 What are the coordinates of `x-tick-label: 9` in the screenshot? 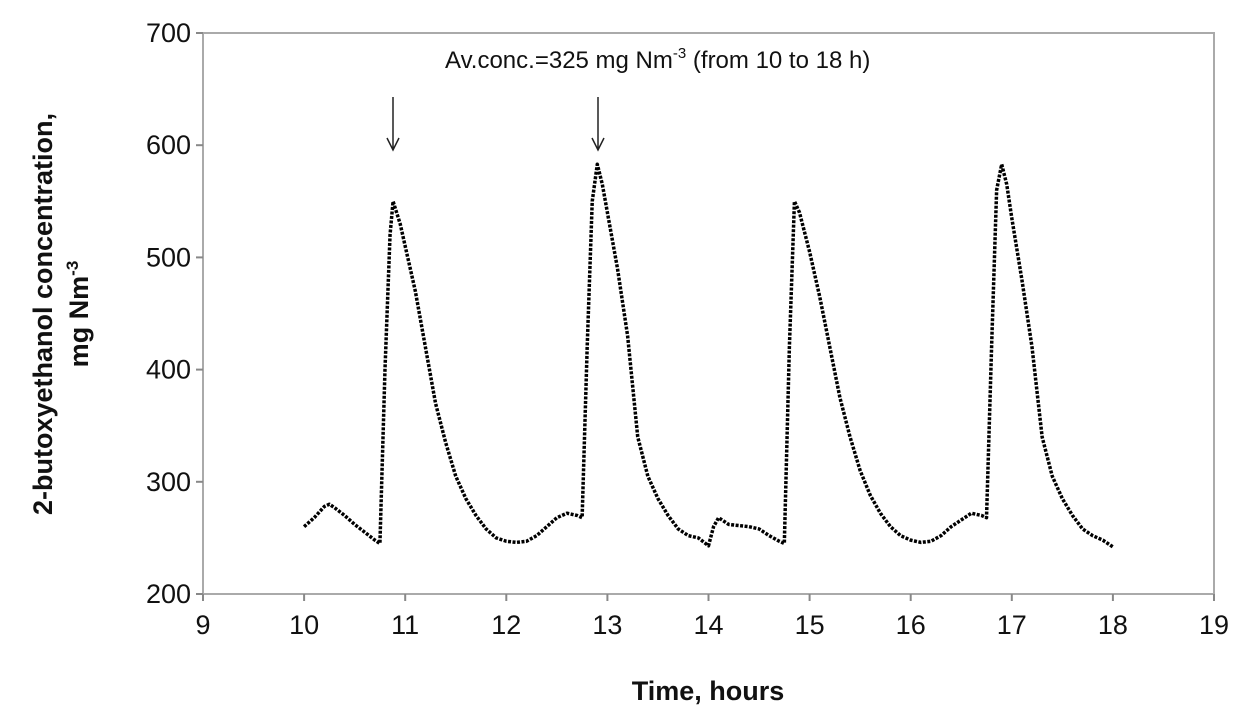 It's located at (202, 625).